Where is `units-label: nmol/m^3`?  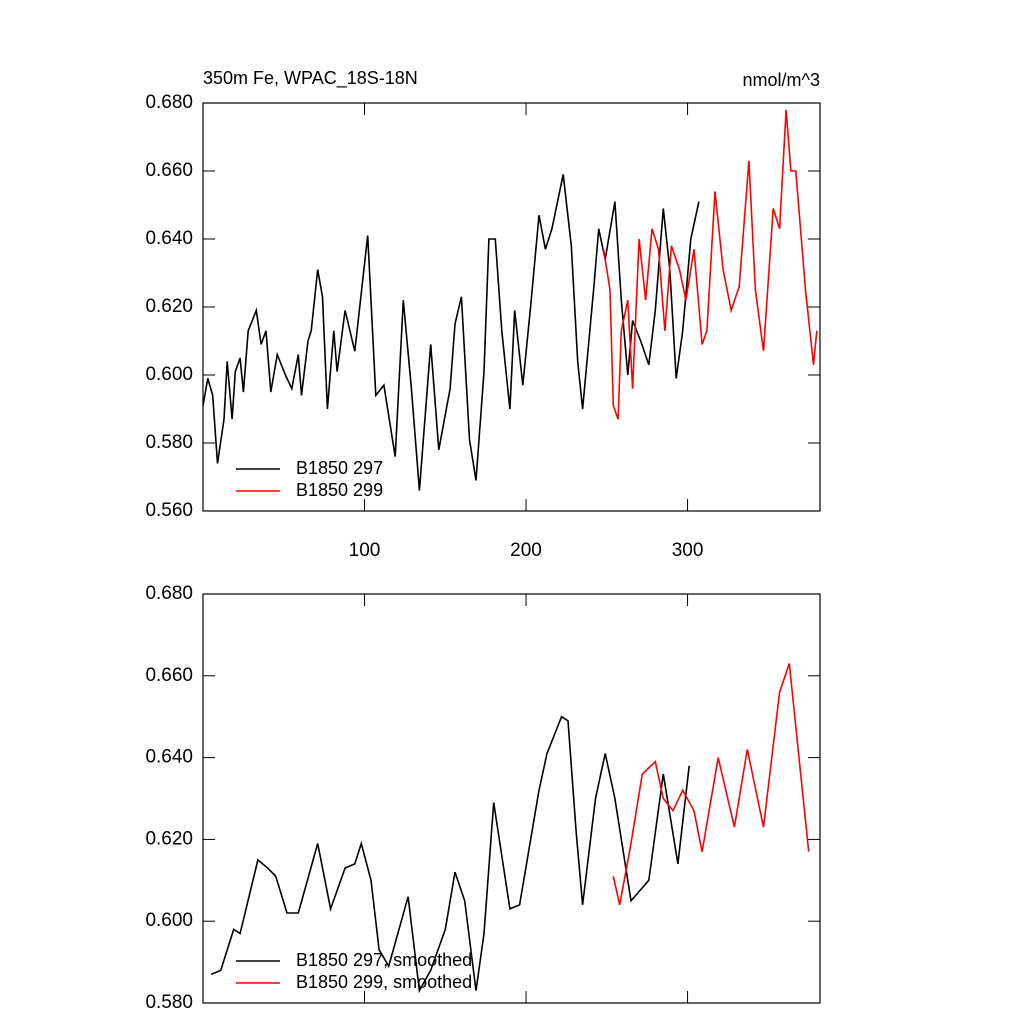
units-label: nmol/m^3 is located at coordinates (781, 80).